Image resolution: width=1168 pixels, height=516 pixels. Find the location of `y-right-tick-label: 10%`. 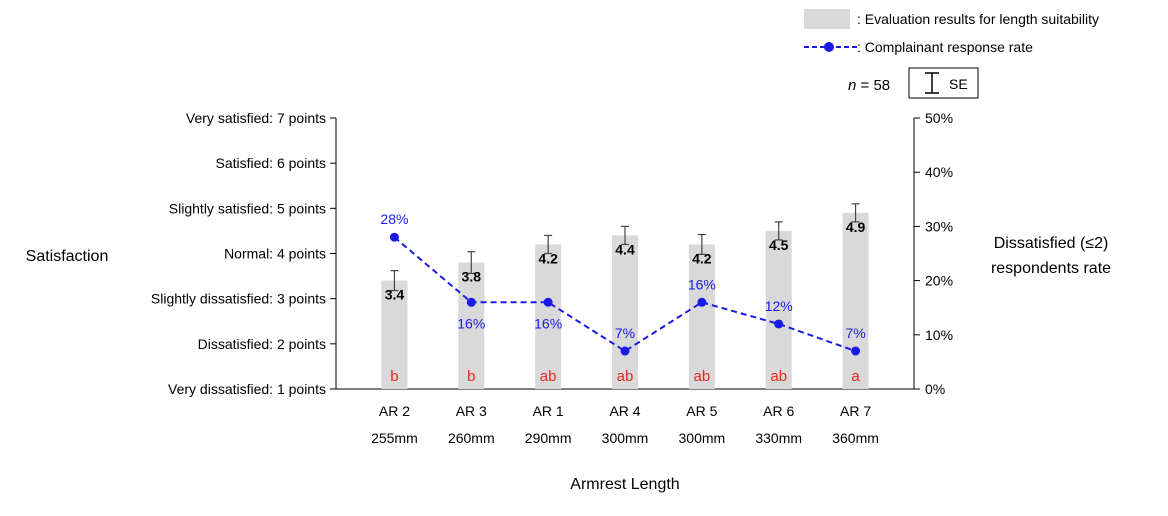

y-right-tick-label: 10% is located at coordinates (939, 335).